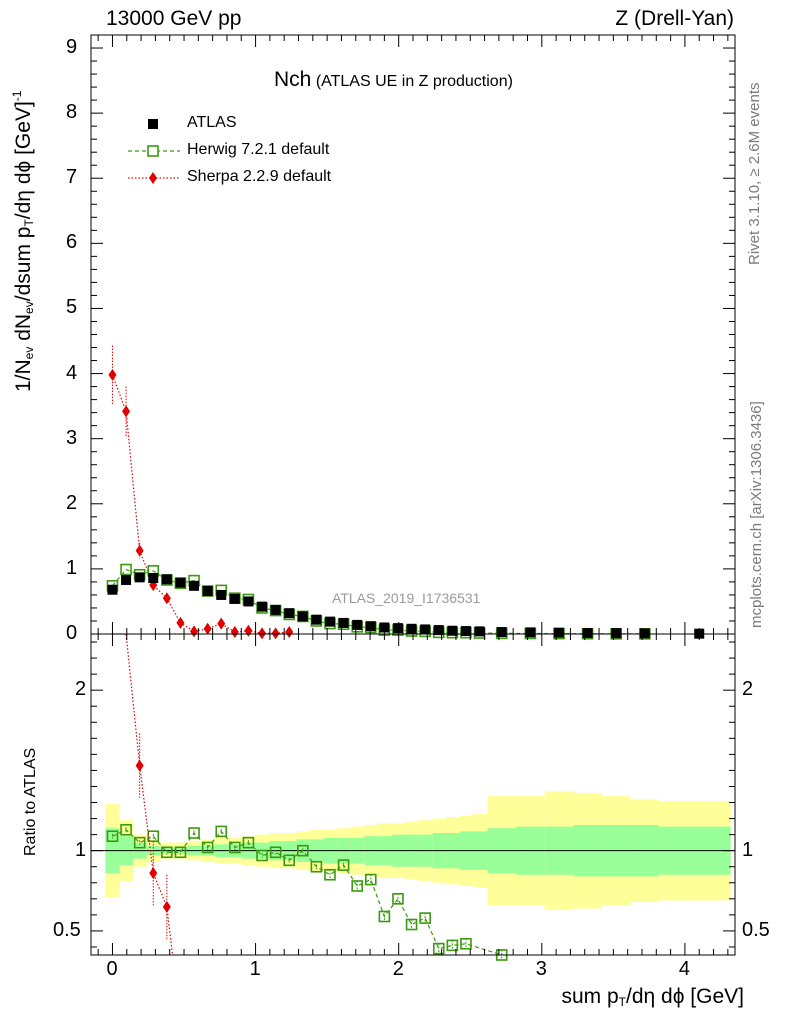 The image size is (786, 1024). Describe the element at coordinates (255, 969) in the screenshot. I see `x-tick-label: 1` at that location.